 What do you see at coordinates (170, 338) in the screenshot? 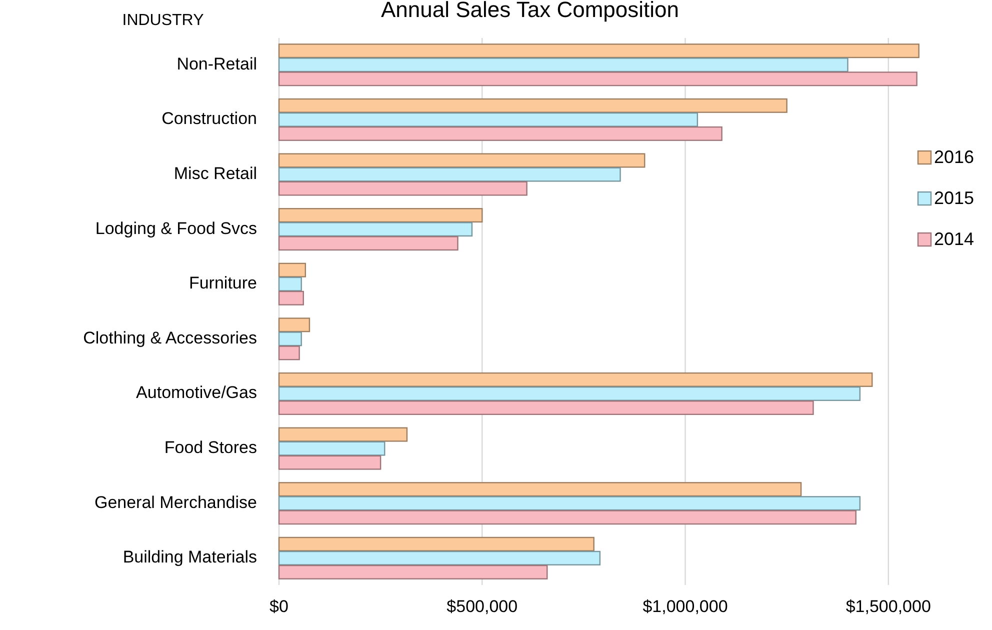
I see `y-tick-label: Clothing & Accessories` at bounding box center [170, 338].